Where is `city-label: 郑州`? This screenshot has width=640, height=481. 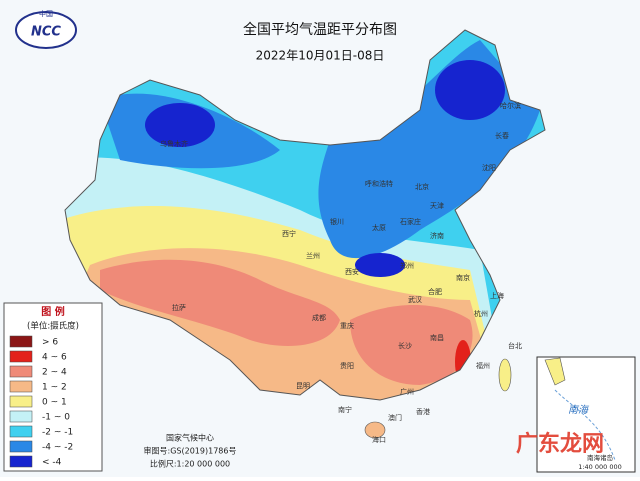
city-label: 郑州 is located at coordinates (407, 266).